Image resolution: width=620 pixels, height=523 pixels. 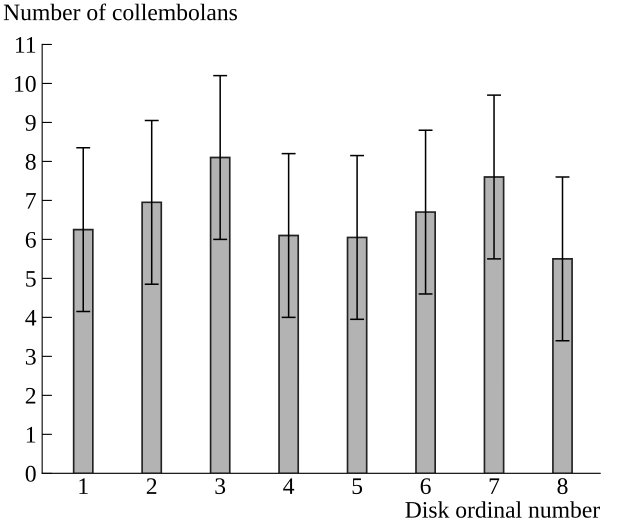 What do you see at coordinates (151, 486) in the screenshot?
I see `x-tick-label: 2` at bounding box center [151, 486].